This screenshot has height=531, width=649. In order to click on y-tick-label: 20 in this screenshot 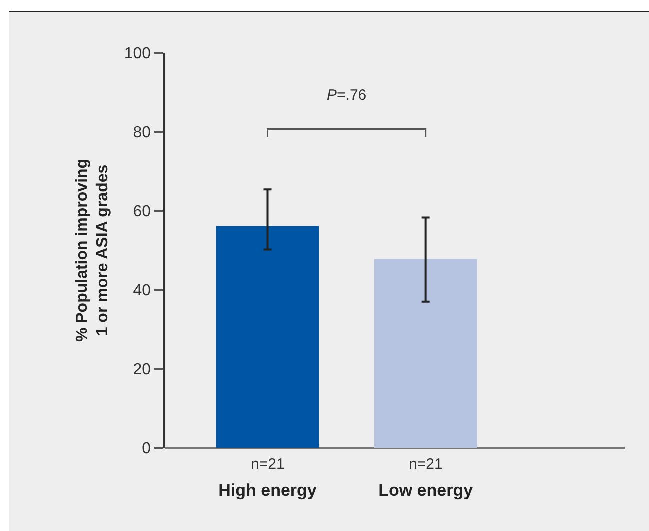, I will do `click(142, 370)`.